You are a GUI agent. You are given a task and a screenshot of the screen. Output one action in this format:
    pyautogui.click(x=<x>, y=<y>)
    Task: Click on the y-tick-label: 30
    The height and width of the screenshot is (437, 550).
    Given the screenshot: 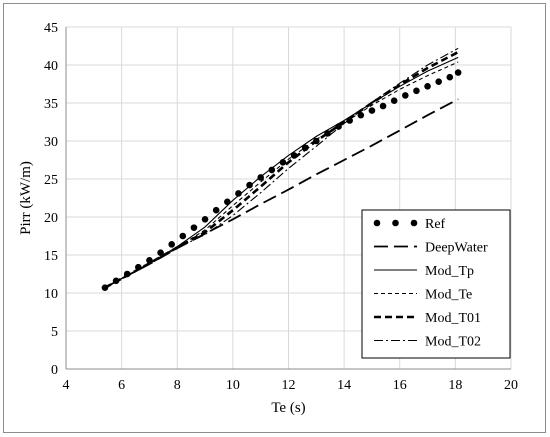 What is the action you would take?
    pyautogui.click(x=51, y=142)
    